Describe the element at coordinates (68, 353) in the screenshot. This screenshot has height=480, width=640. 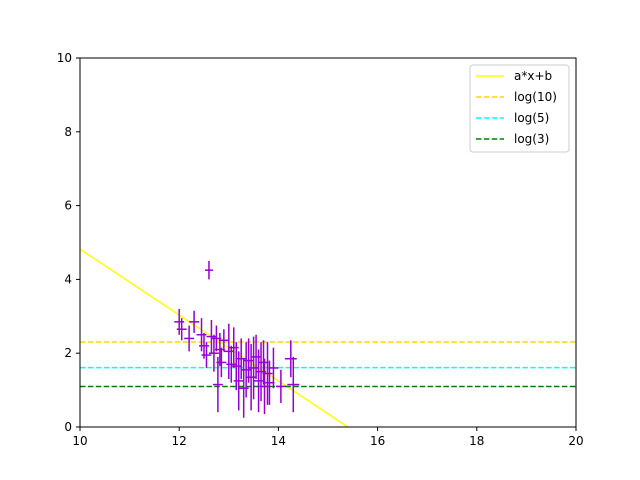
I see `y-tick-label: 2` at that location.